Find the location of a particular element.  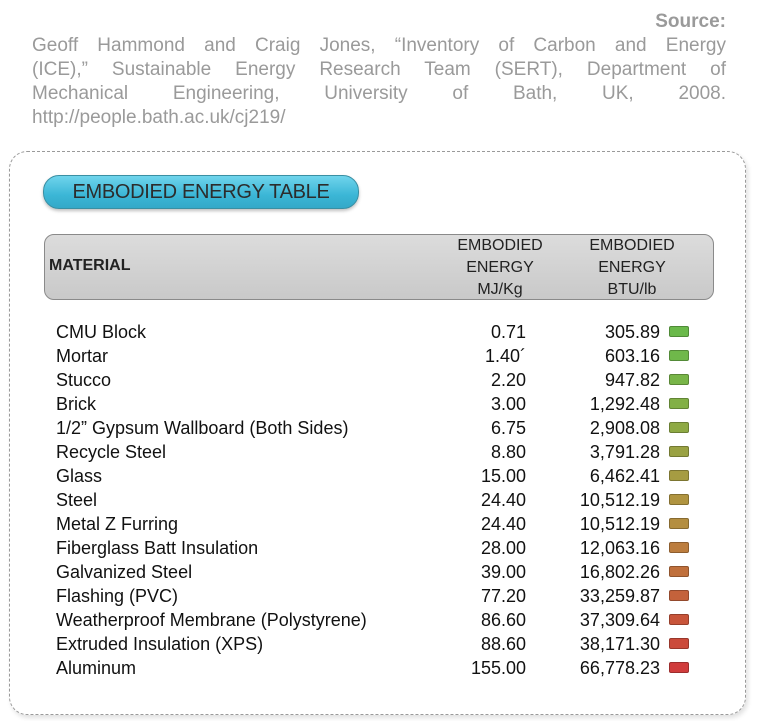

material-name: Aluminum is located at coordinates (96, 668).